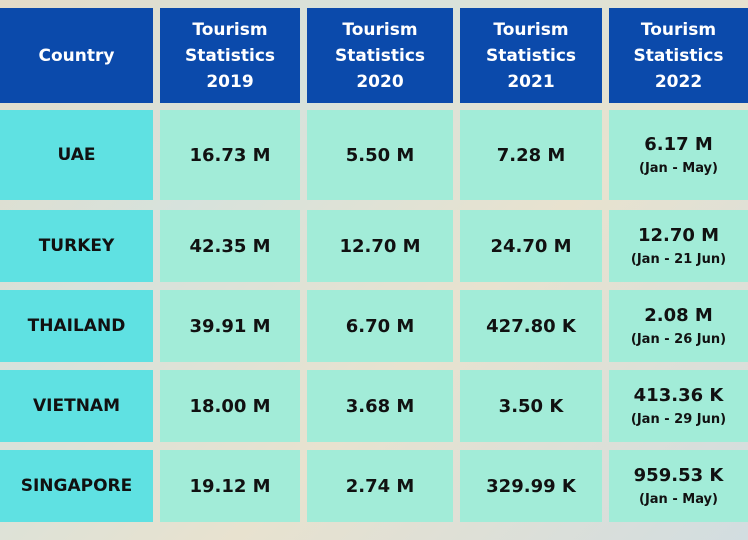 The height and width of the screenshot is (540, 748). I want to click on cell-text: VIETNAM, so click(76, 406).